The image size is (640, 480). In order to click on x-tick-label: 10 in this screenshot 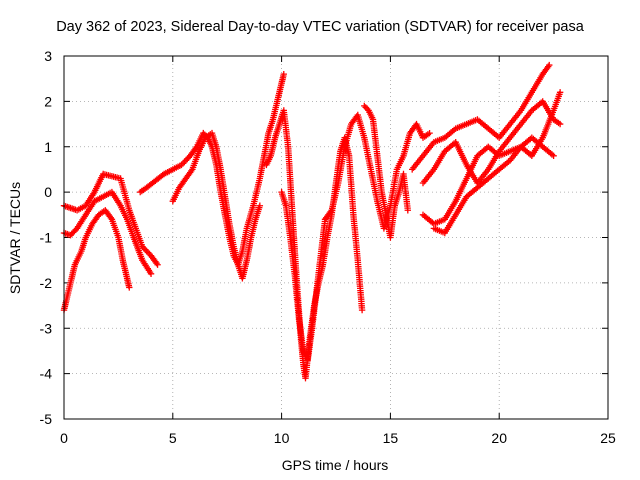, I will do `click(282, 438)`.